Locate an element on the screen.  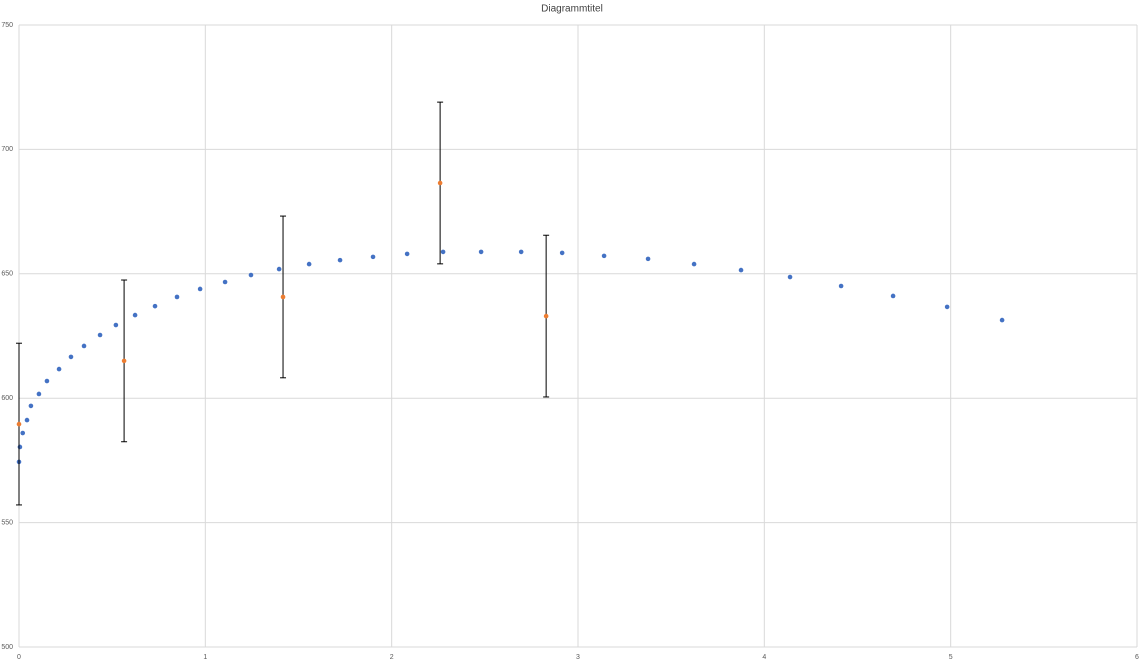
y-tick-label: 750 is located at coordinates (7, 25).